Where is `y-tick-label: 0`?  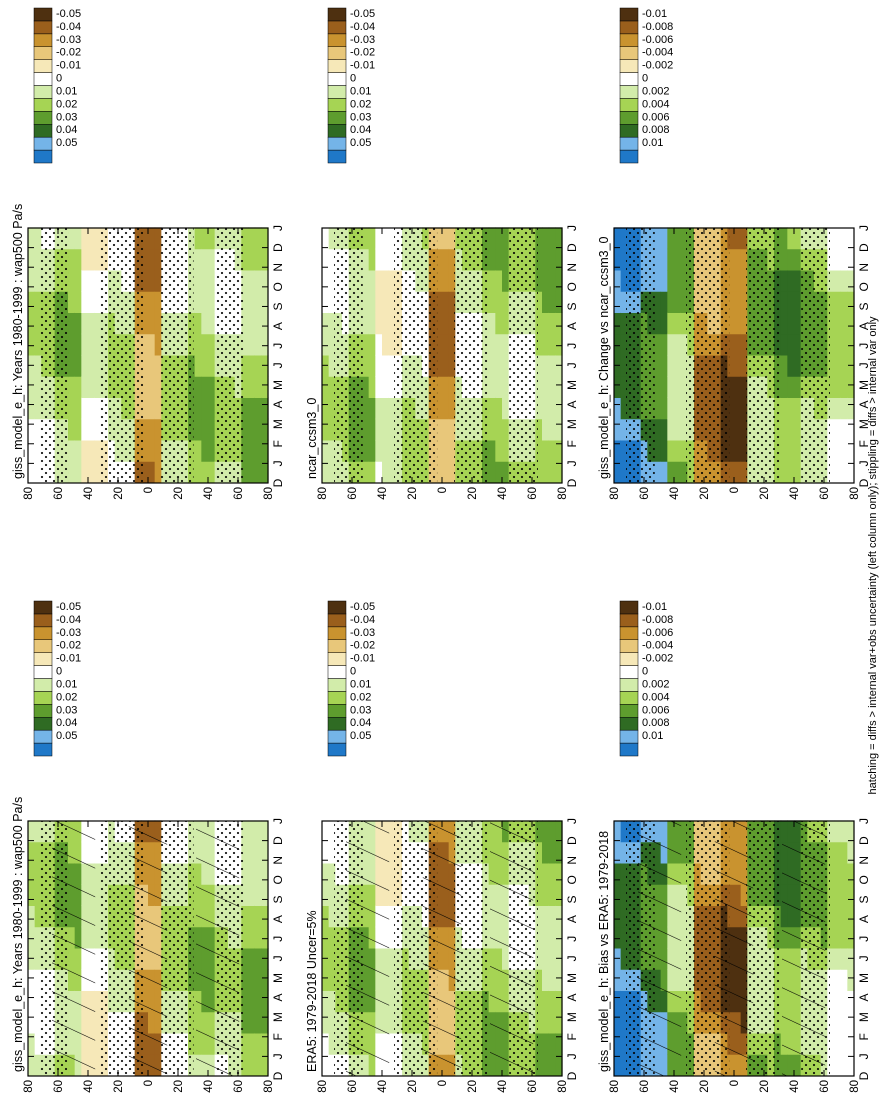
y-tick-label: 0 is located at coordinates (735, 1083).